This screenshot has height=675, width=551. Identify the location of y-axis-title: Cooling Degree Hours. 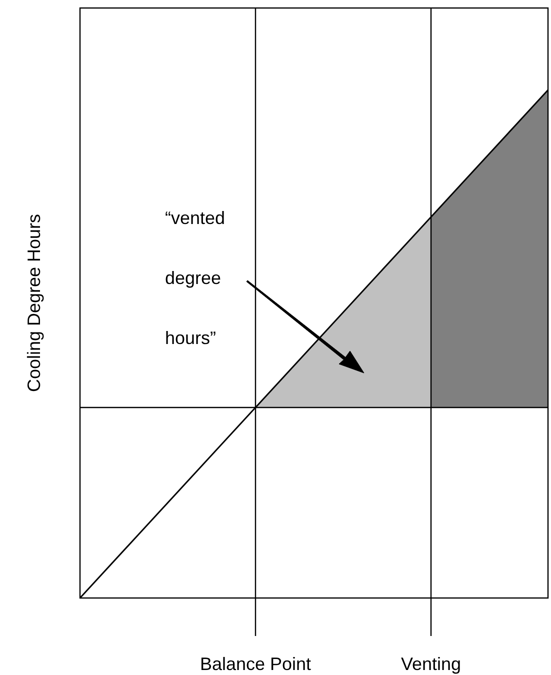
(34, 303).